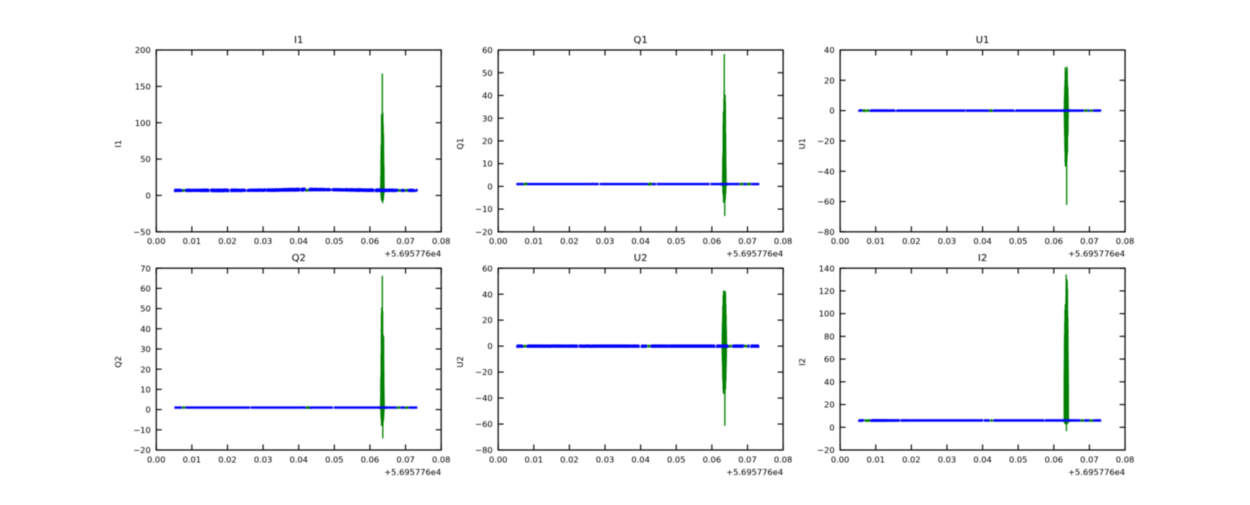  What do you see at coordinates (484, 398) in the screenshot?
I see `y-tick-label: −40` at bounding box center [484, 398].